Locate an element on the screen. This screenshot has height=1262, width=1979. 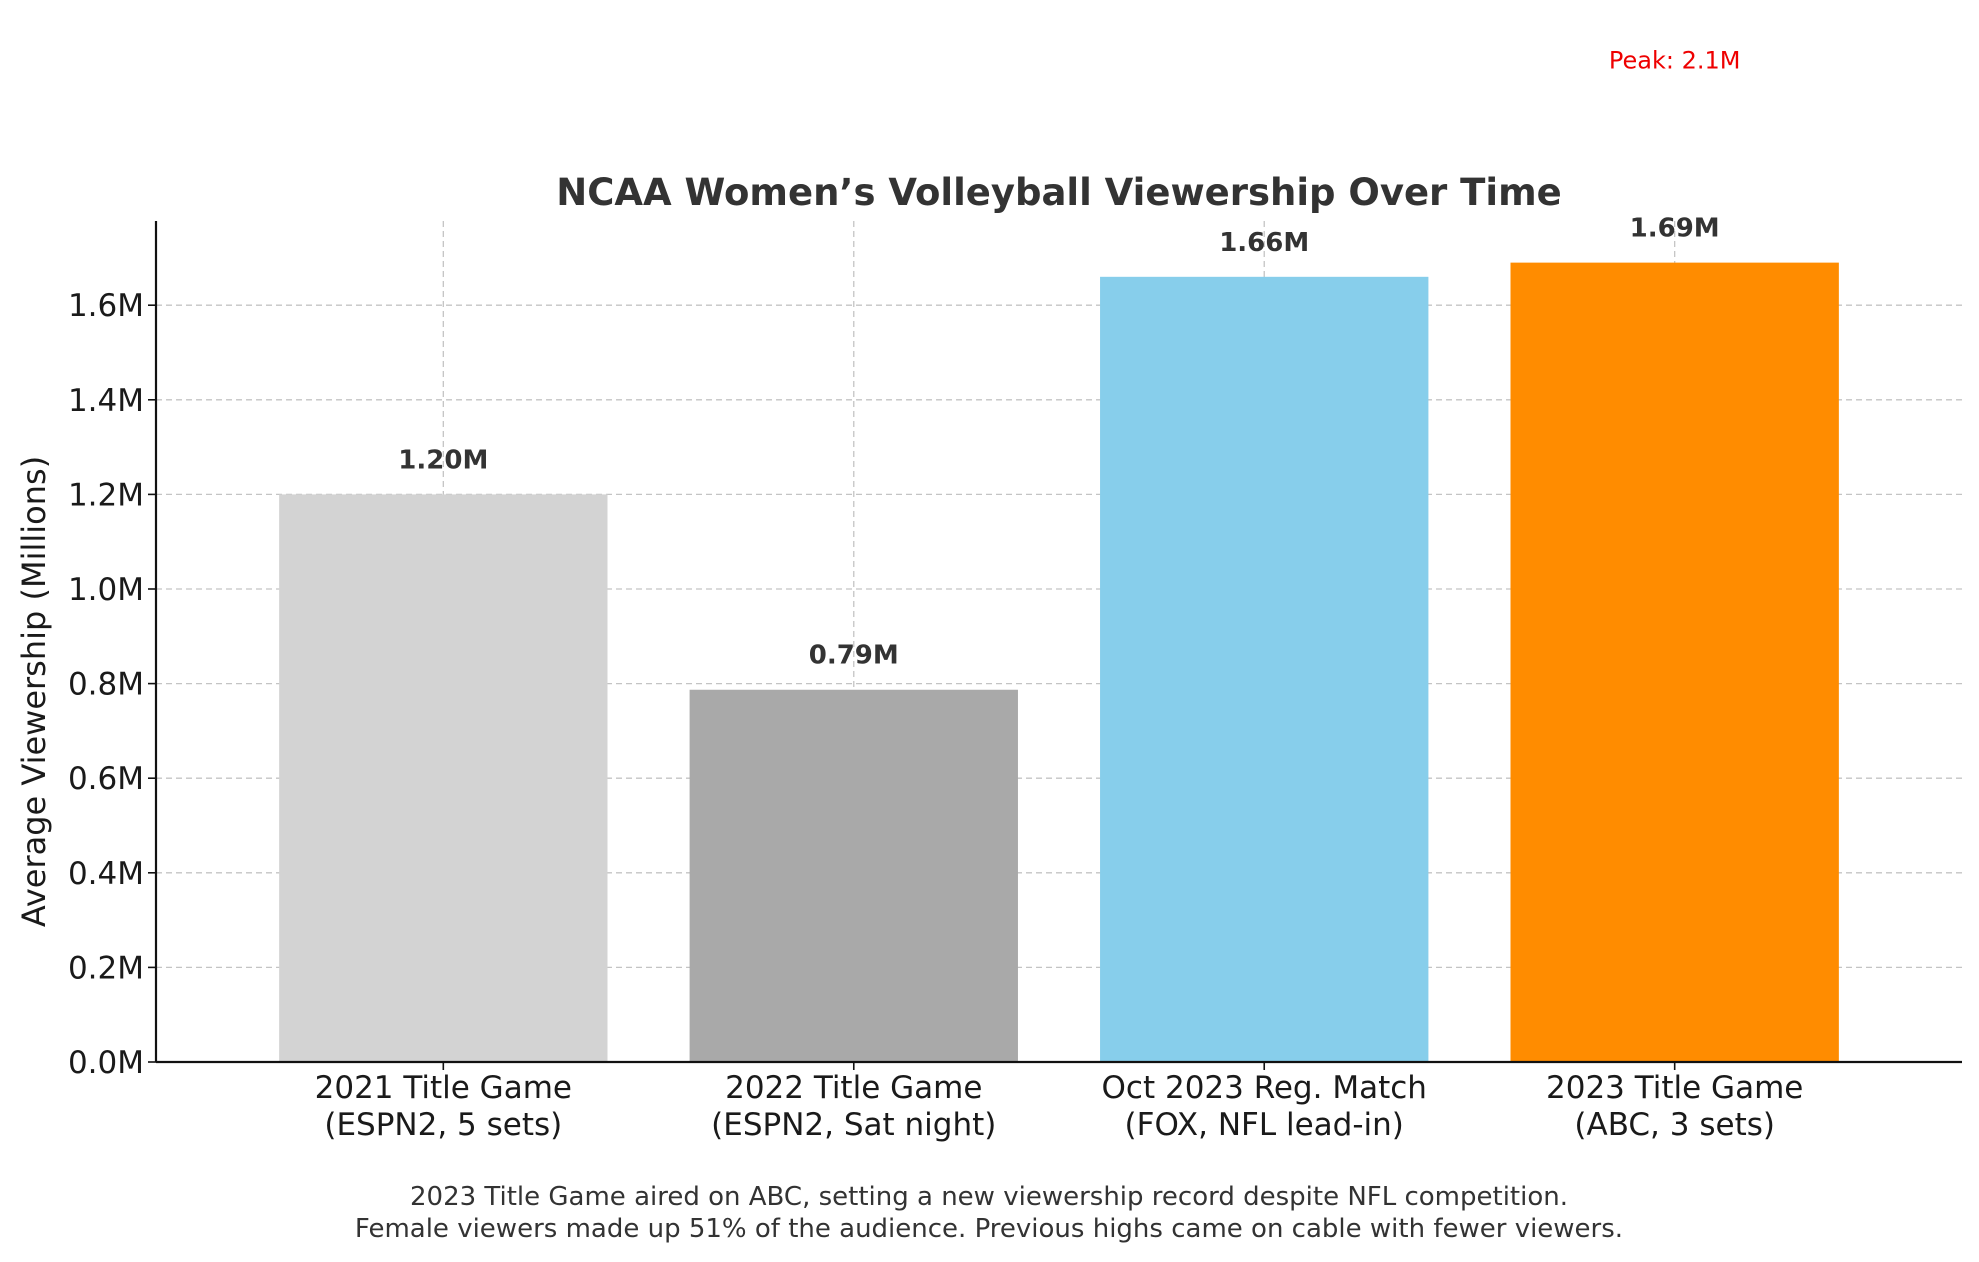
x-tick-label: 2021 Title Game (ESPN2, 5 sets) is located at coordinates (443, 1106).